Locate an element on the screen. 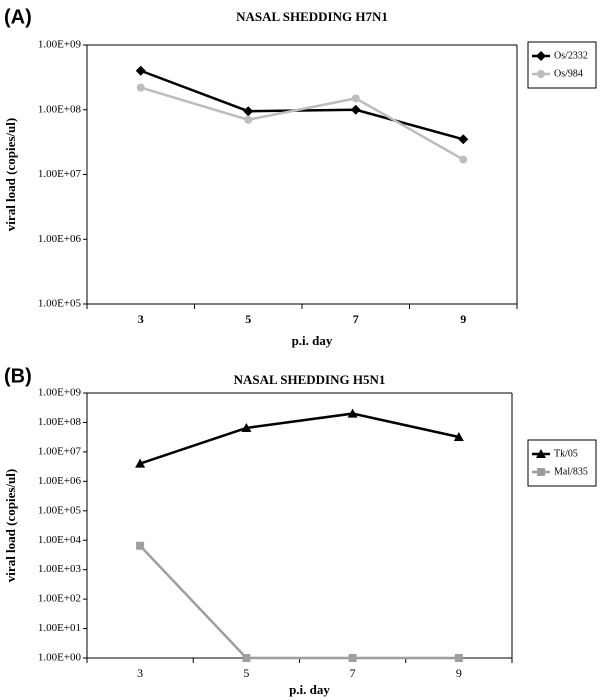  legend-label: Mal/835 is located at coordinates (571, 471).